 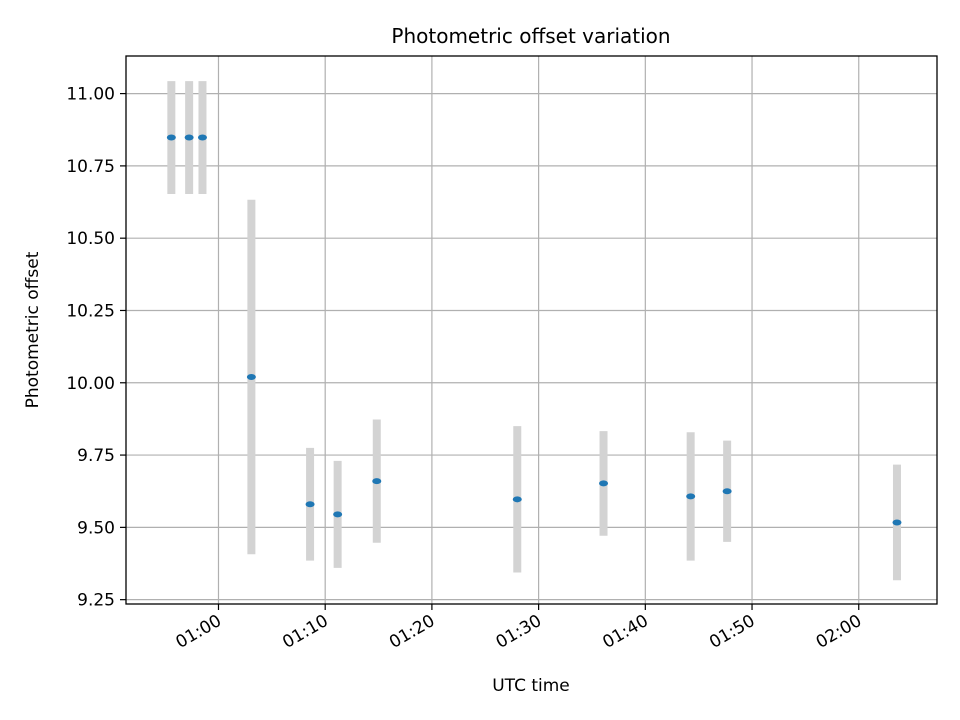 I want to click on y-tick-label: 11.00, so click(x=90, y=95).